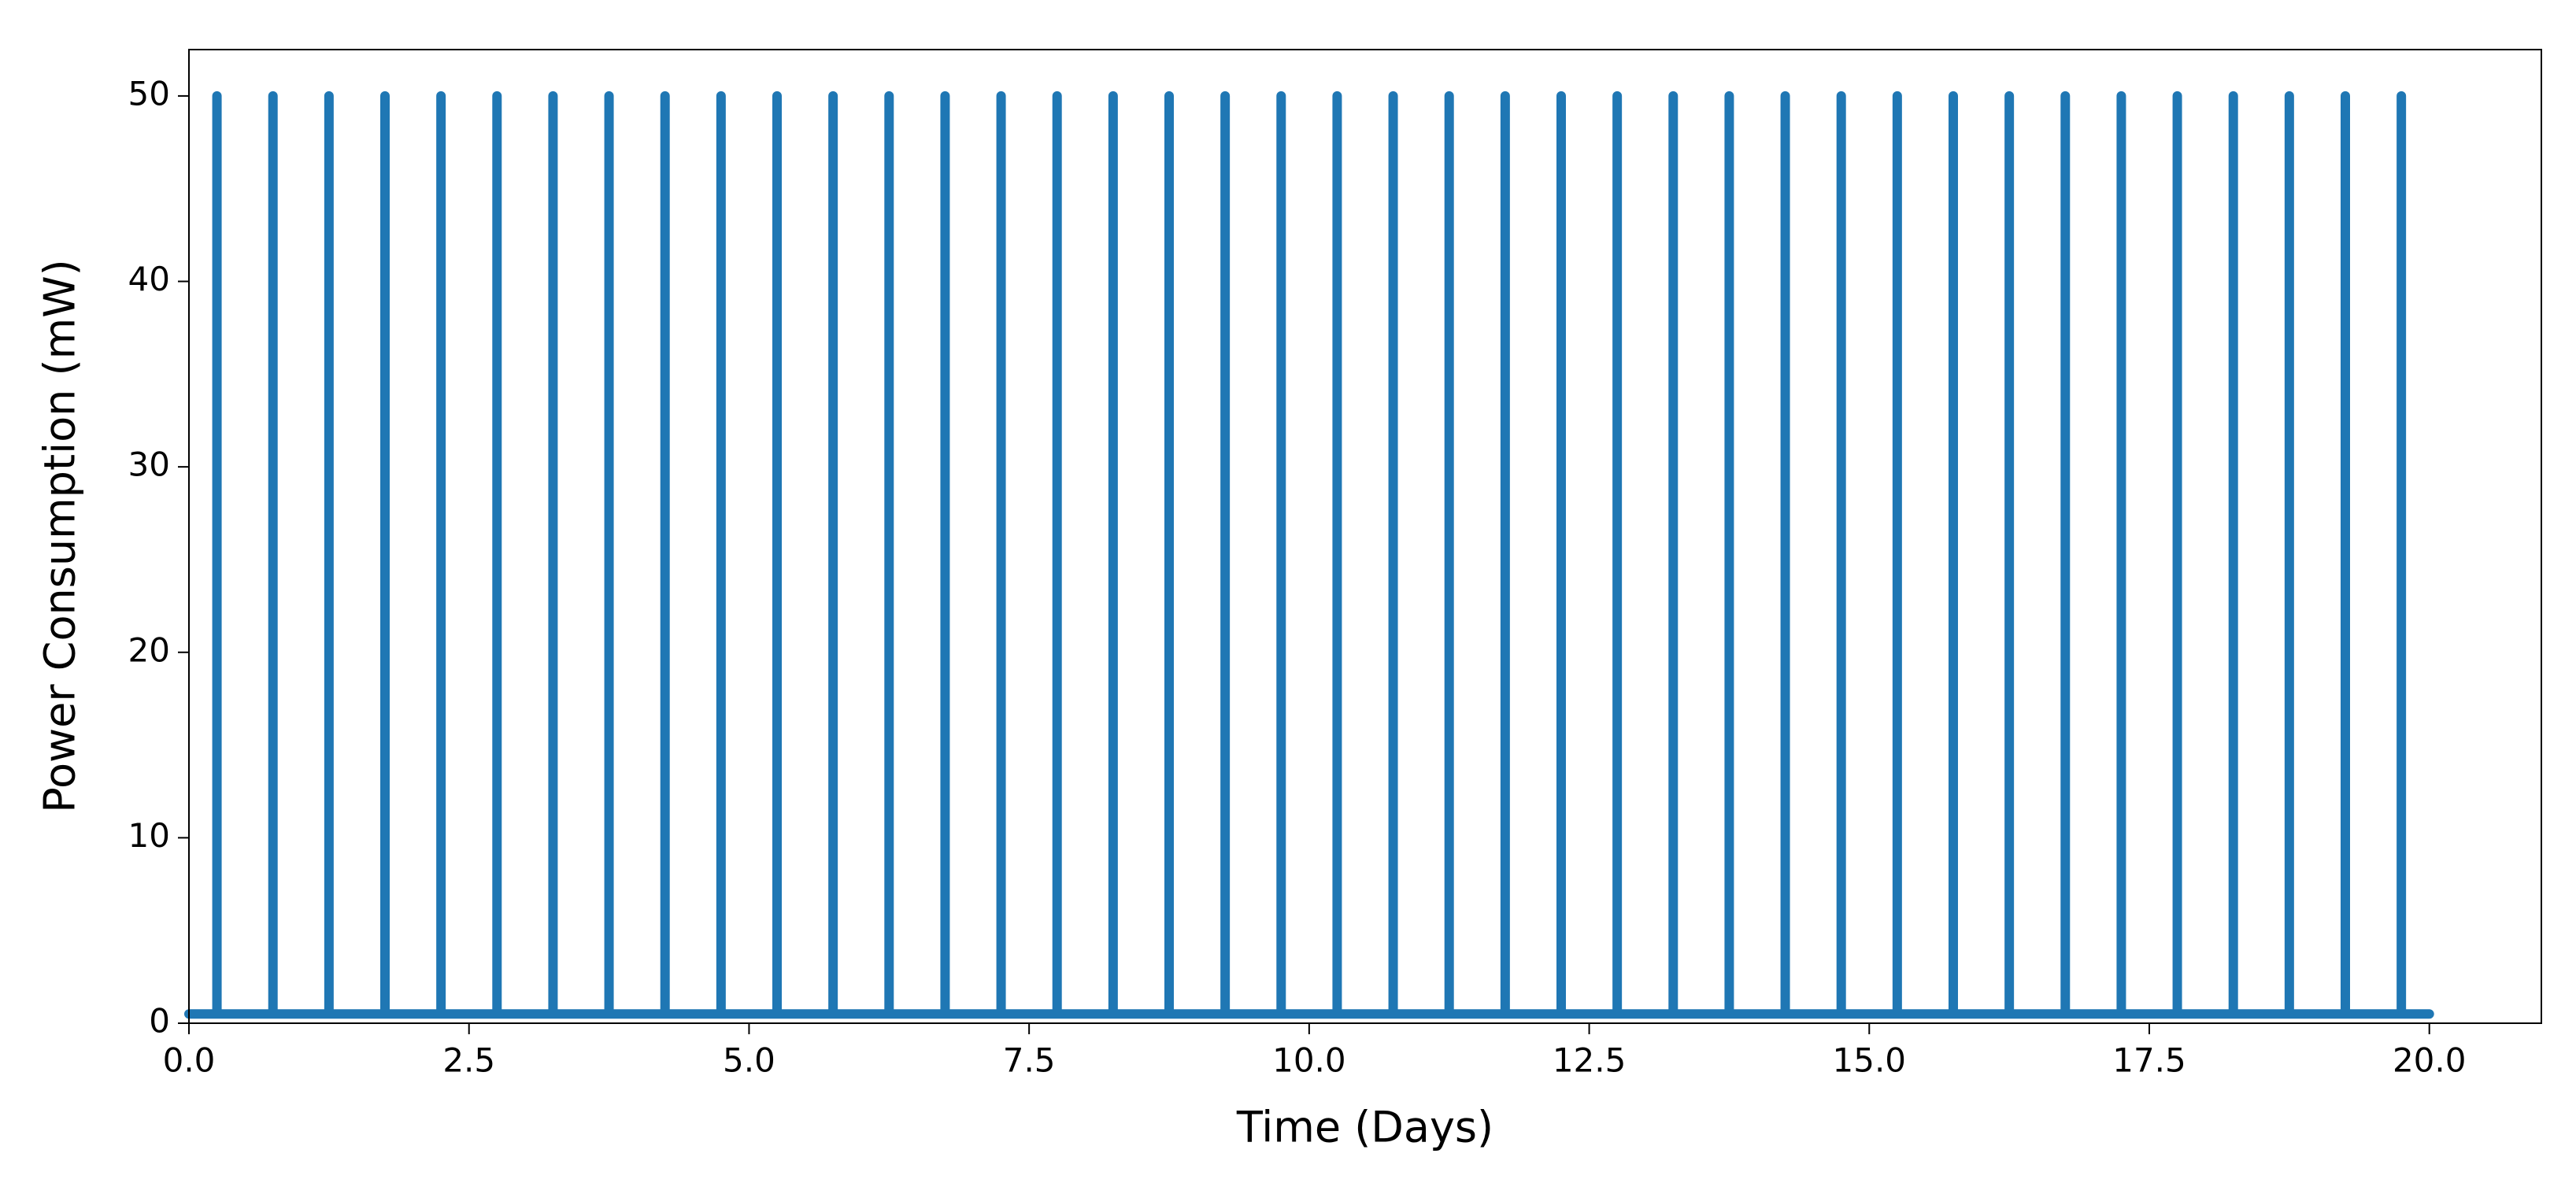 This screenshot has height=1183, width=2576. I want to click on x-tick-label: 12.5, so click(1590, 1061).